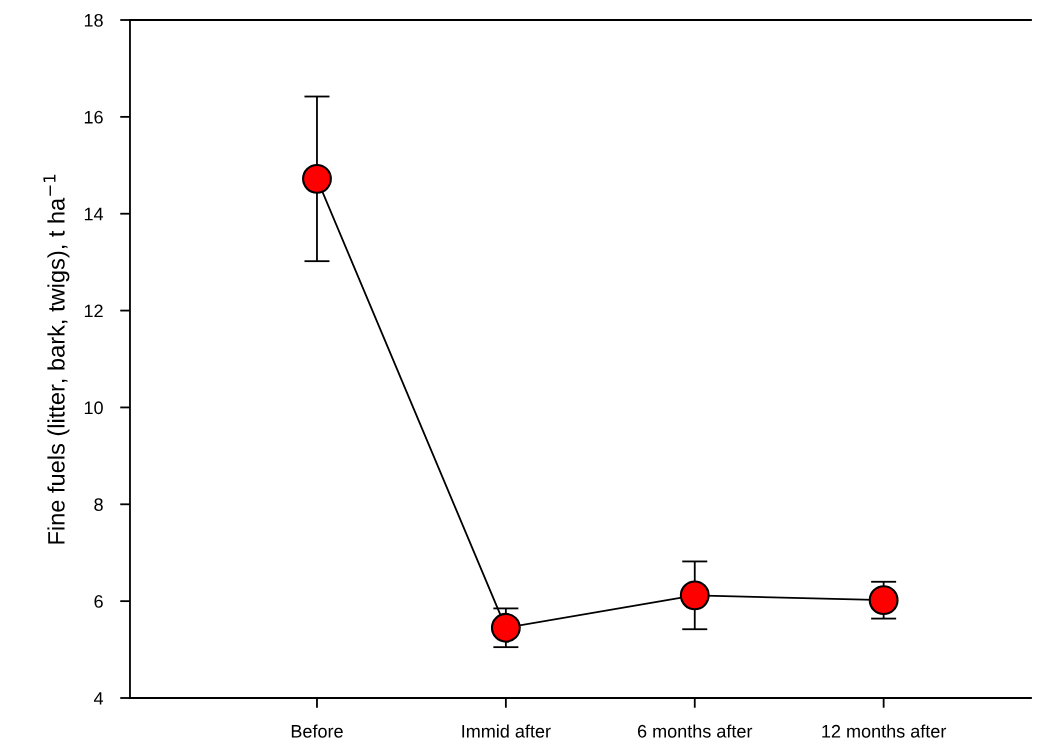 The width and height of the screenshot is (1061, 752). I want to click on y-tick-label: 14, so click(94, 214).